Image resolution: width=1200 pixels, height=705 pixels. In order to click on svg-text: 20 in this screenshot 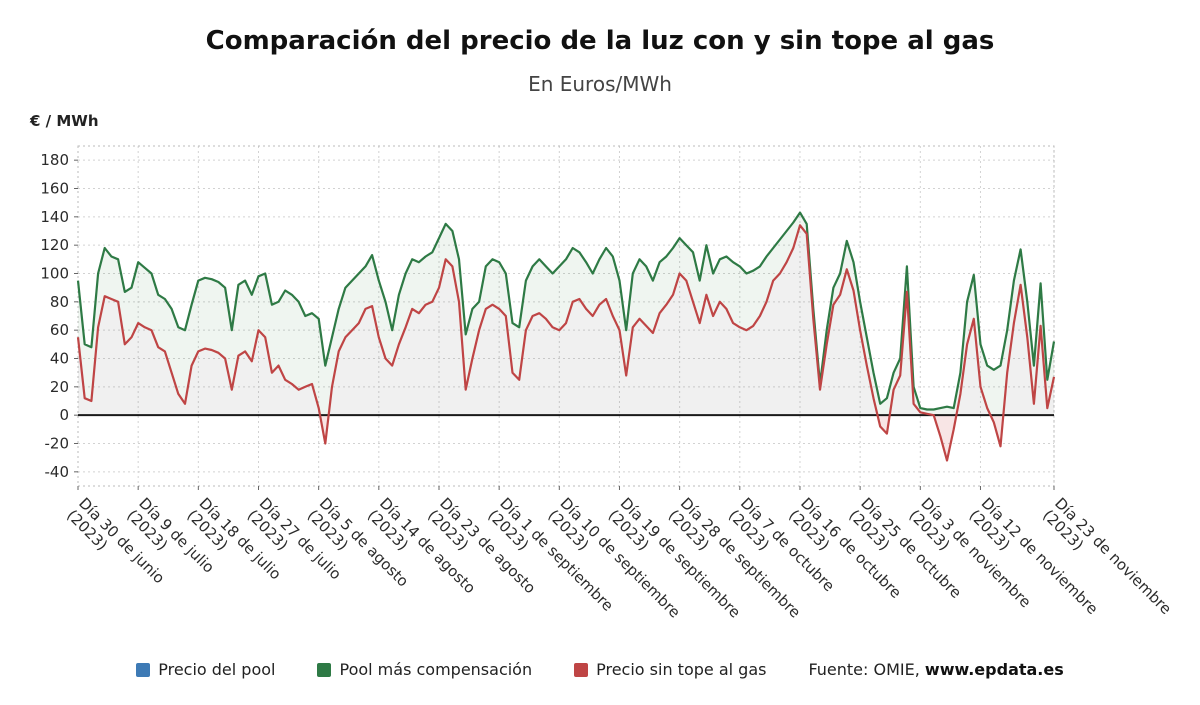, I will do `click(59, 387)`.